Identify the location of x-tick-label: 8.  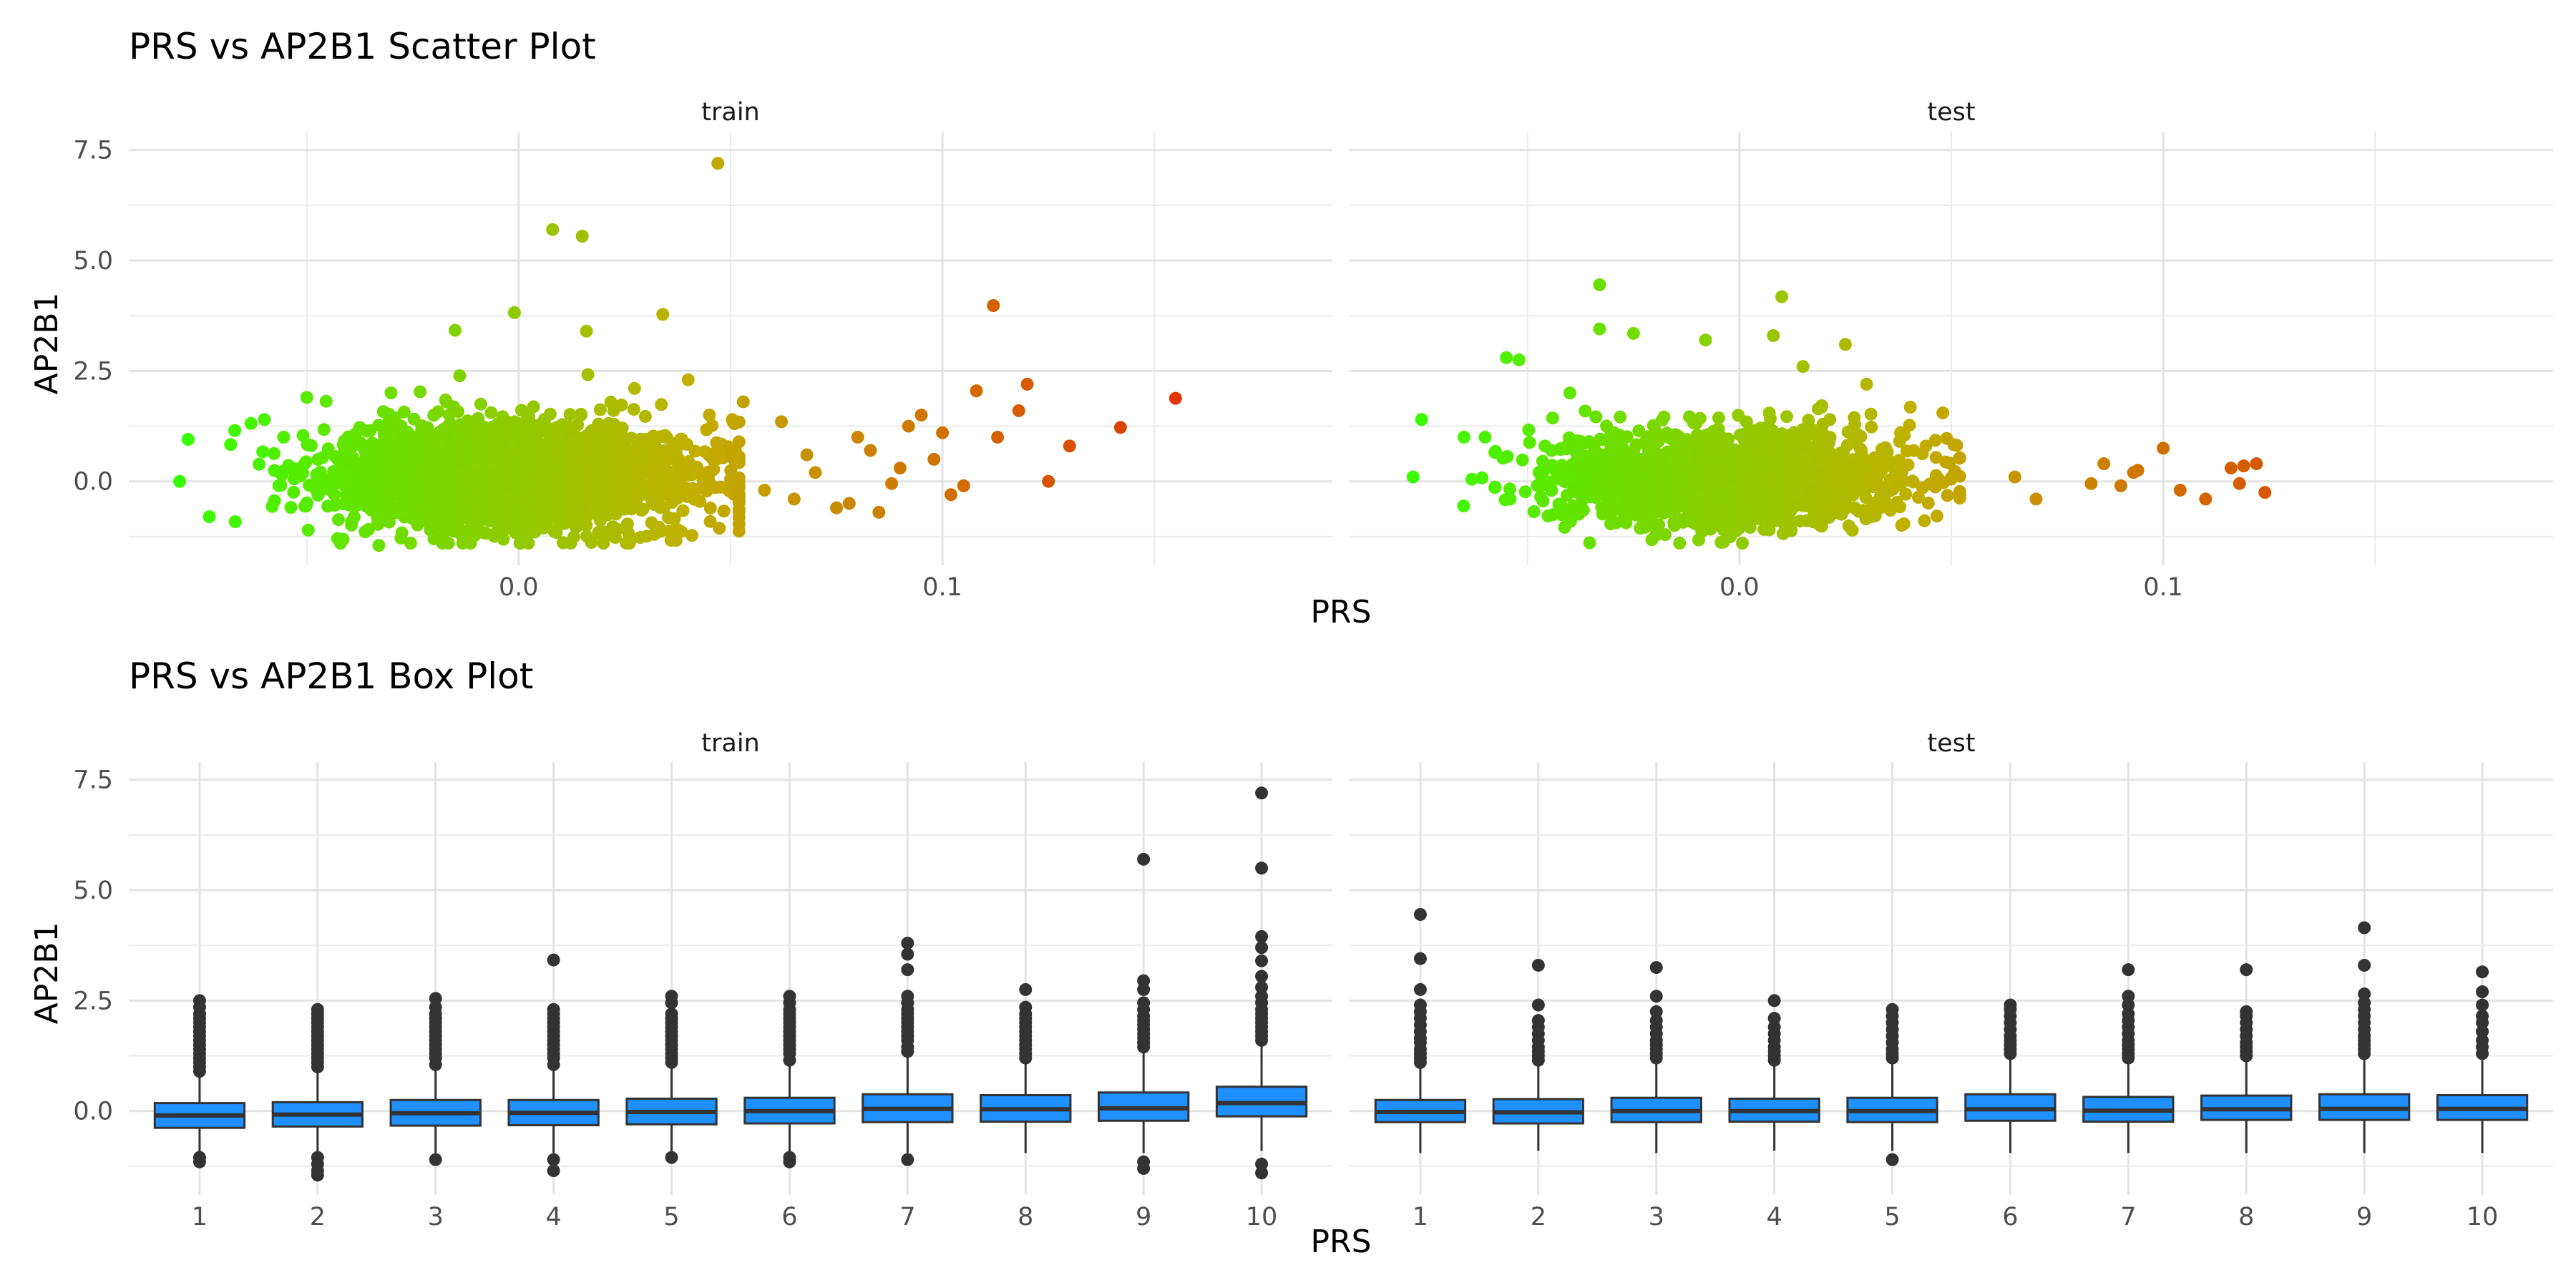
(2246, 1217).